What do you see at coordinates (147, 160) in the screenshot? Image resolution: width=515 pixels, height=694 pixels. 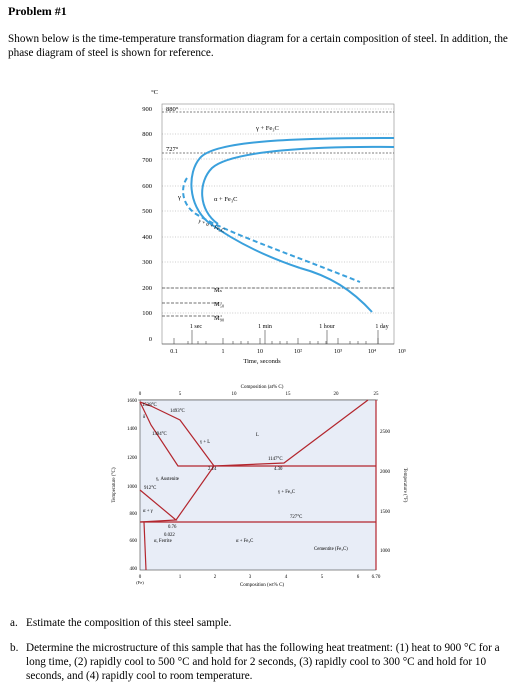 I see `ttt-y-tick: 700` at bounding box center [147, 160].